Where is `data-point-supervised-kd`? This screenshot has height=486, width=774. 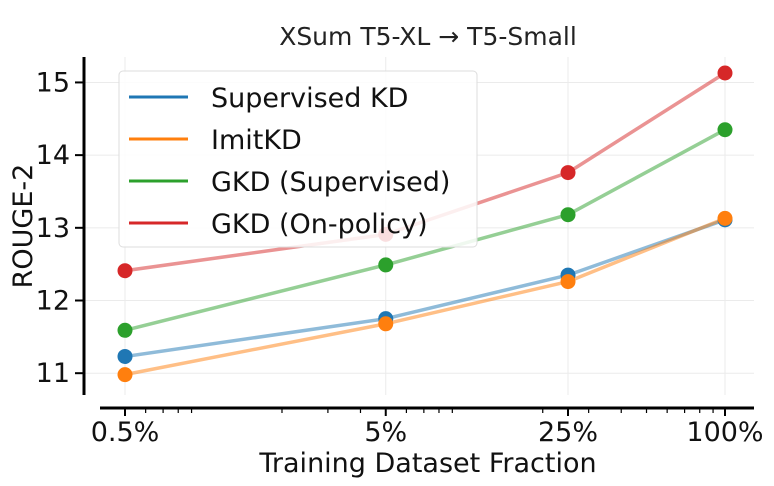 data-point-supervised-kd is located at coordinates (125, 356).